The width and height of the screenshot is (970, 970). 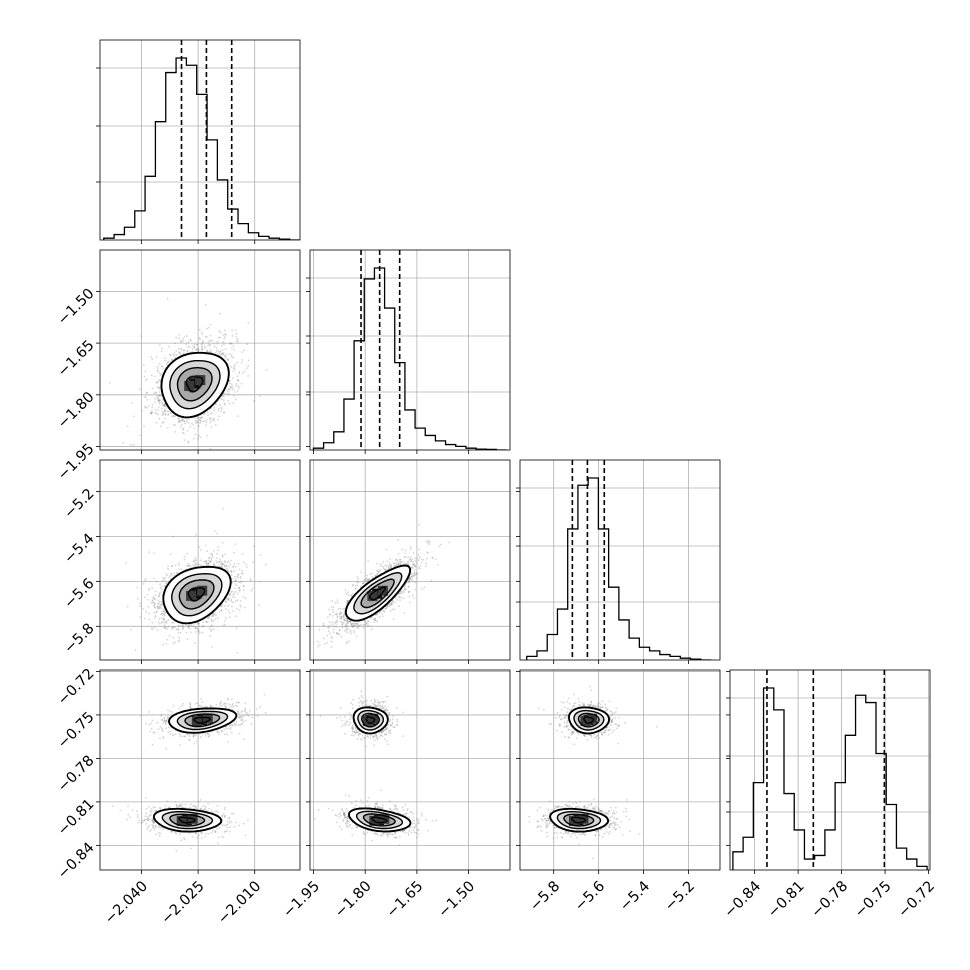 I want to click on x-tick-label: −5.6, so click(x=590, y=896).